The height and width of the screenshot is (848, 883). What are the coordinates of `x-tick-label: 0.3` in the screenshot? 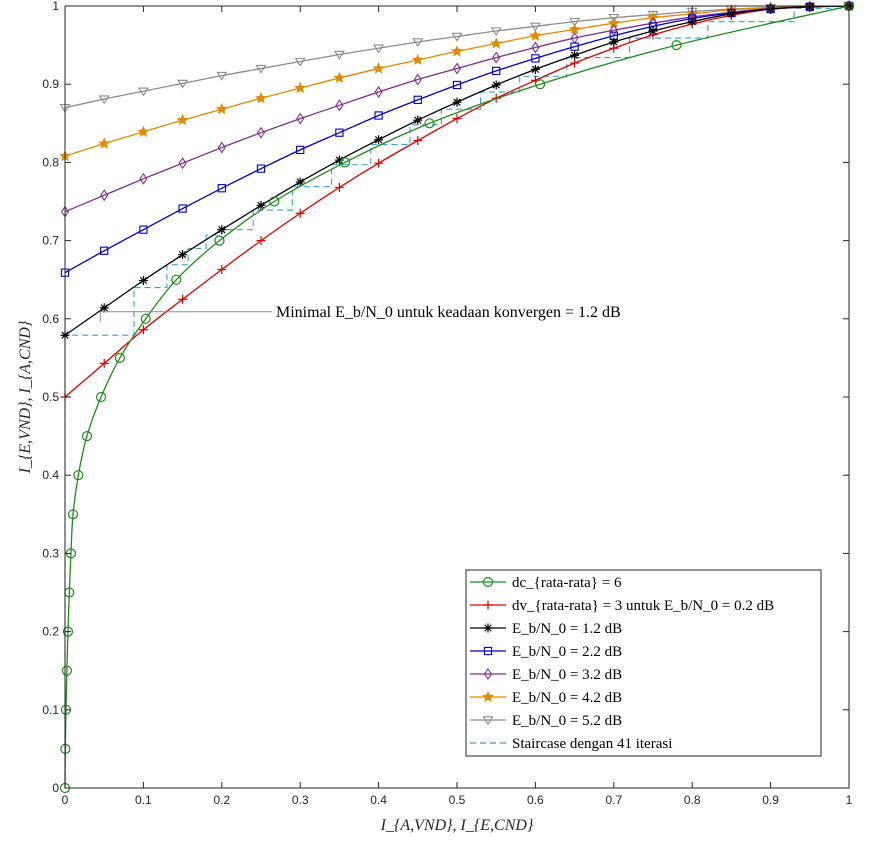 It's located at (300, 800).